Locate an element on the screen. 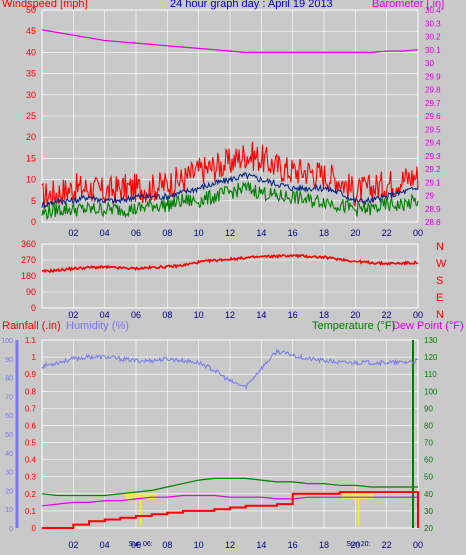 The height and width of the screenshot is (555, 466). barometer-title: Barometer [.in] is located at coordinates (408, 5).